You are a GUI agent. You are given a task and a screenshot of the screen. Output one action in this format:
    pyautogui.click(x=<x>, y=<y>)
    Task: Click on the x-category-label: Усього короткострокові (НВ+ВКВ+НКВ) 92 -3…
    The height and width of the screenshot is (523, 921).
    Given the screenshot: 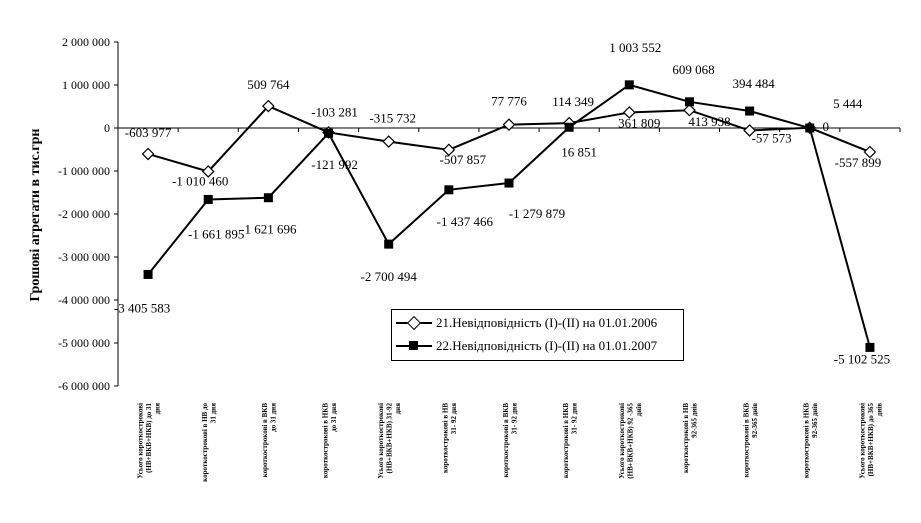 What is the action you would take?
    pyautogui.click(x=630, y=441)
    